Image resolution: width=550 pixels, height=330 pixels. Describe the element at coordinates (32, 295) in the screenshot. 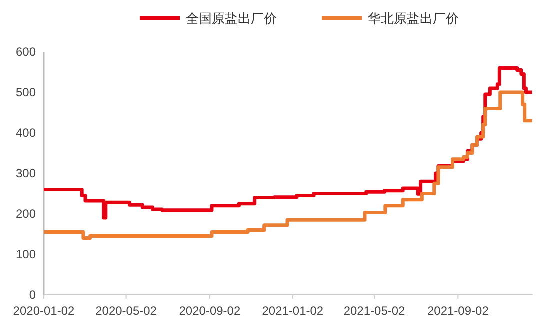

I see `y-tick-label: 0` at that location.